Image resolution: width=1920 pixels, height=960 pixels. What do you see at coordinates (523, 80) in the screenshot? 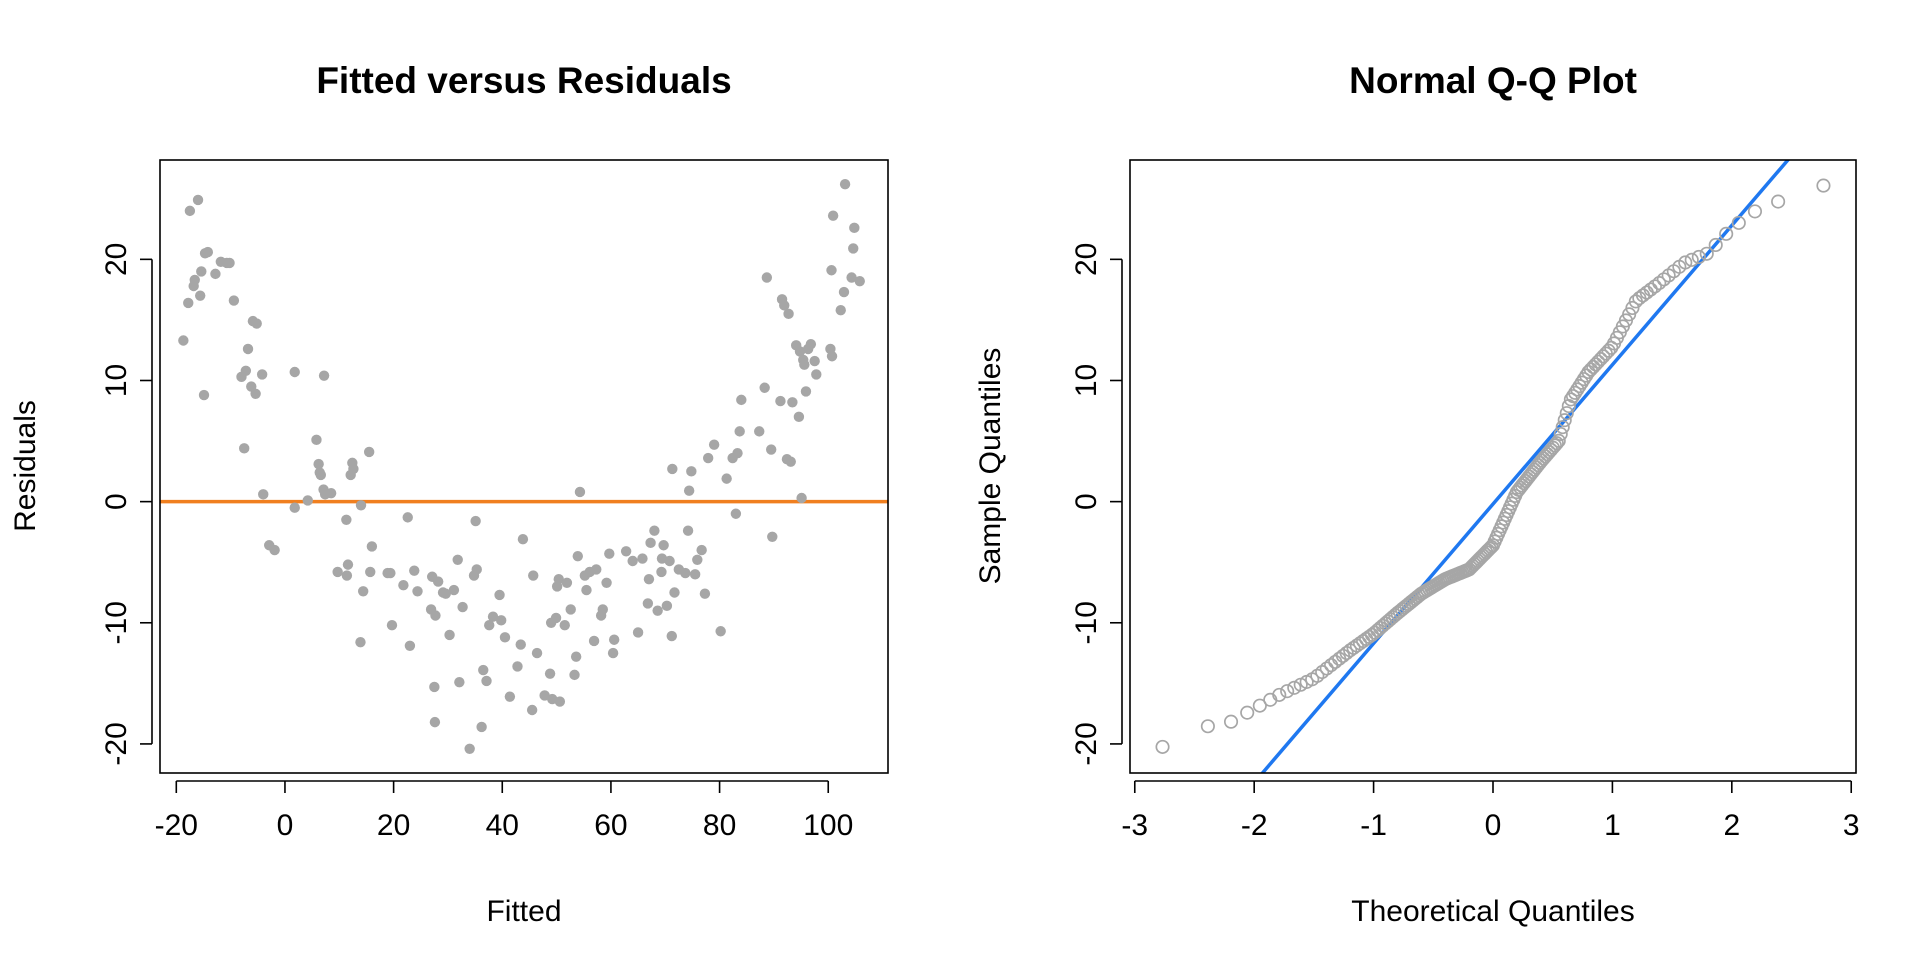
I see `chart-title: Fitted versus Residuals` at bounding box center [523, 80].